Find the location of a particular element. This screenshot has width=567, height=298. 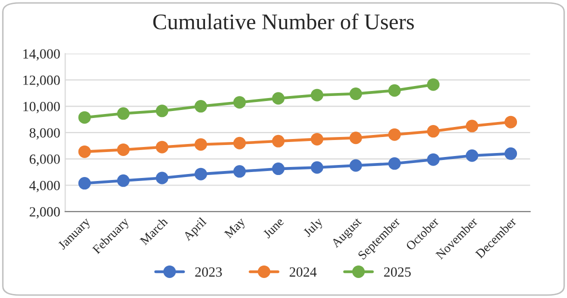

y-tick-label: 14,000 is located at coordinates (41, 55).